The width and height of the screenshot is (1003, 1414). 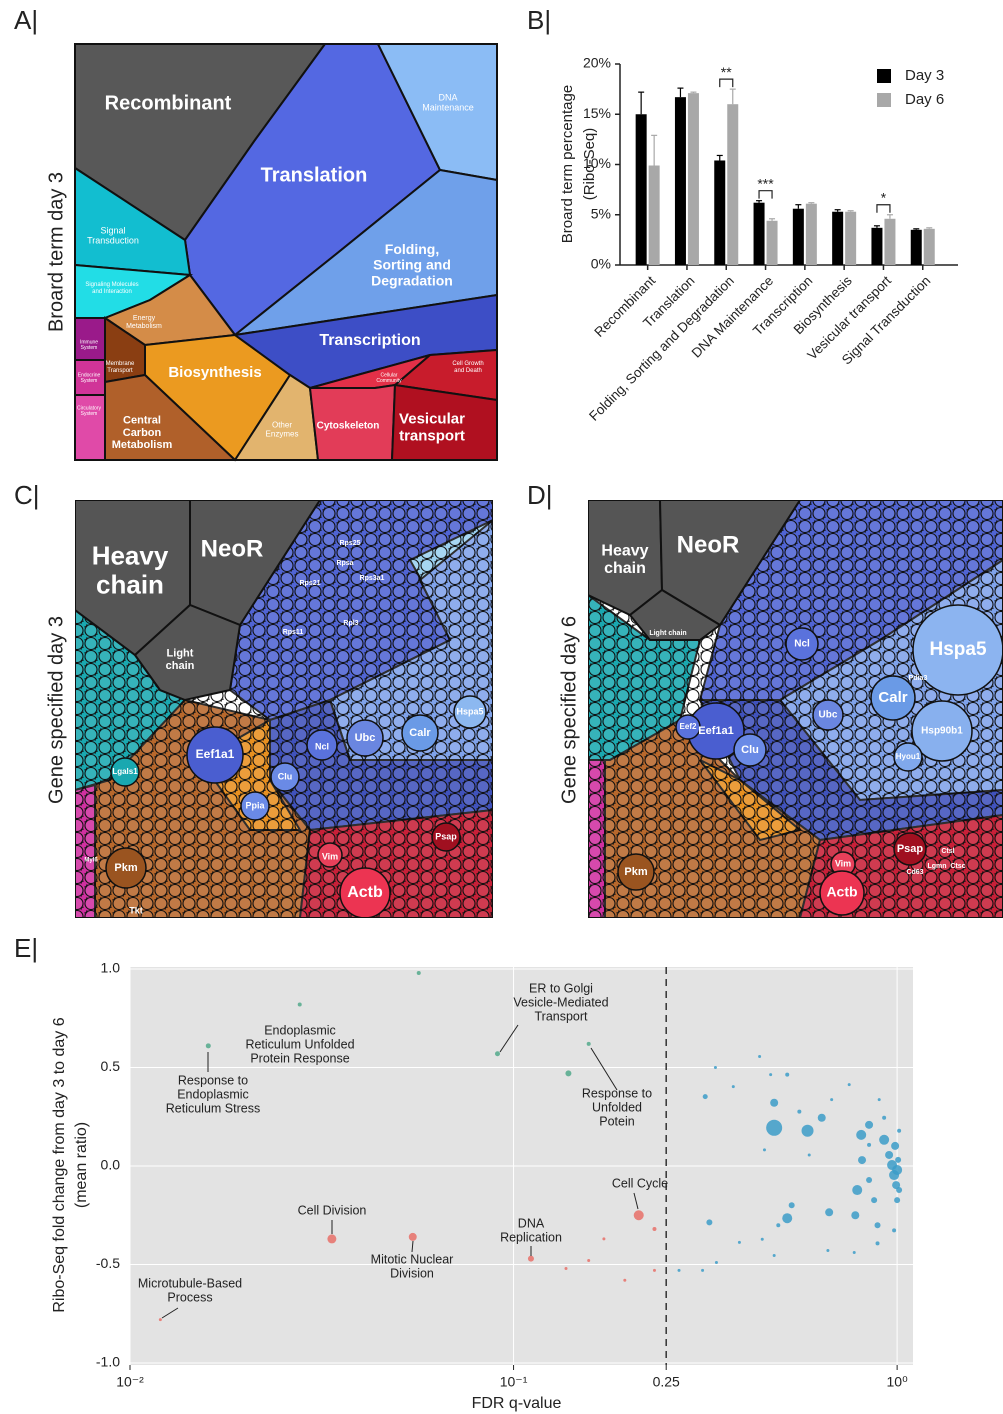 I want to click on region-label: Pkm, so click(x=125, y=868).